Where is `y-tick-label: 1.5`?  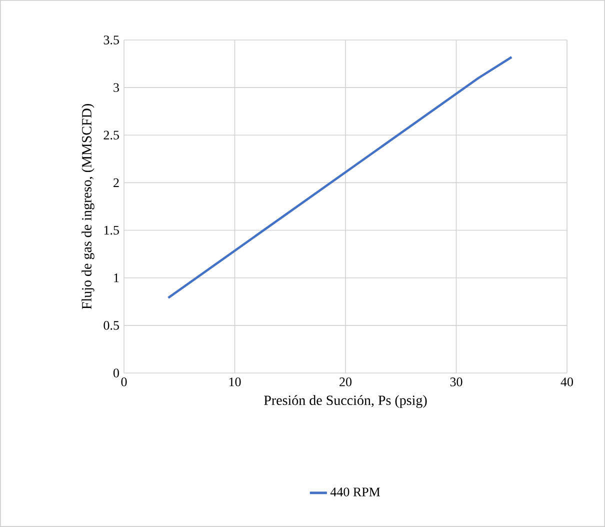 y-tick-label: 1.5 is located at coordinates (111, 230).